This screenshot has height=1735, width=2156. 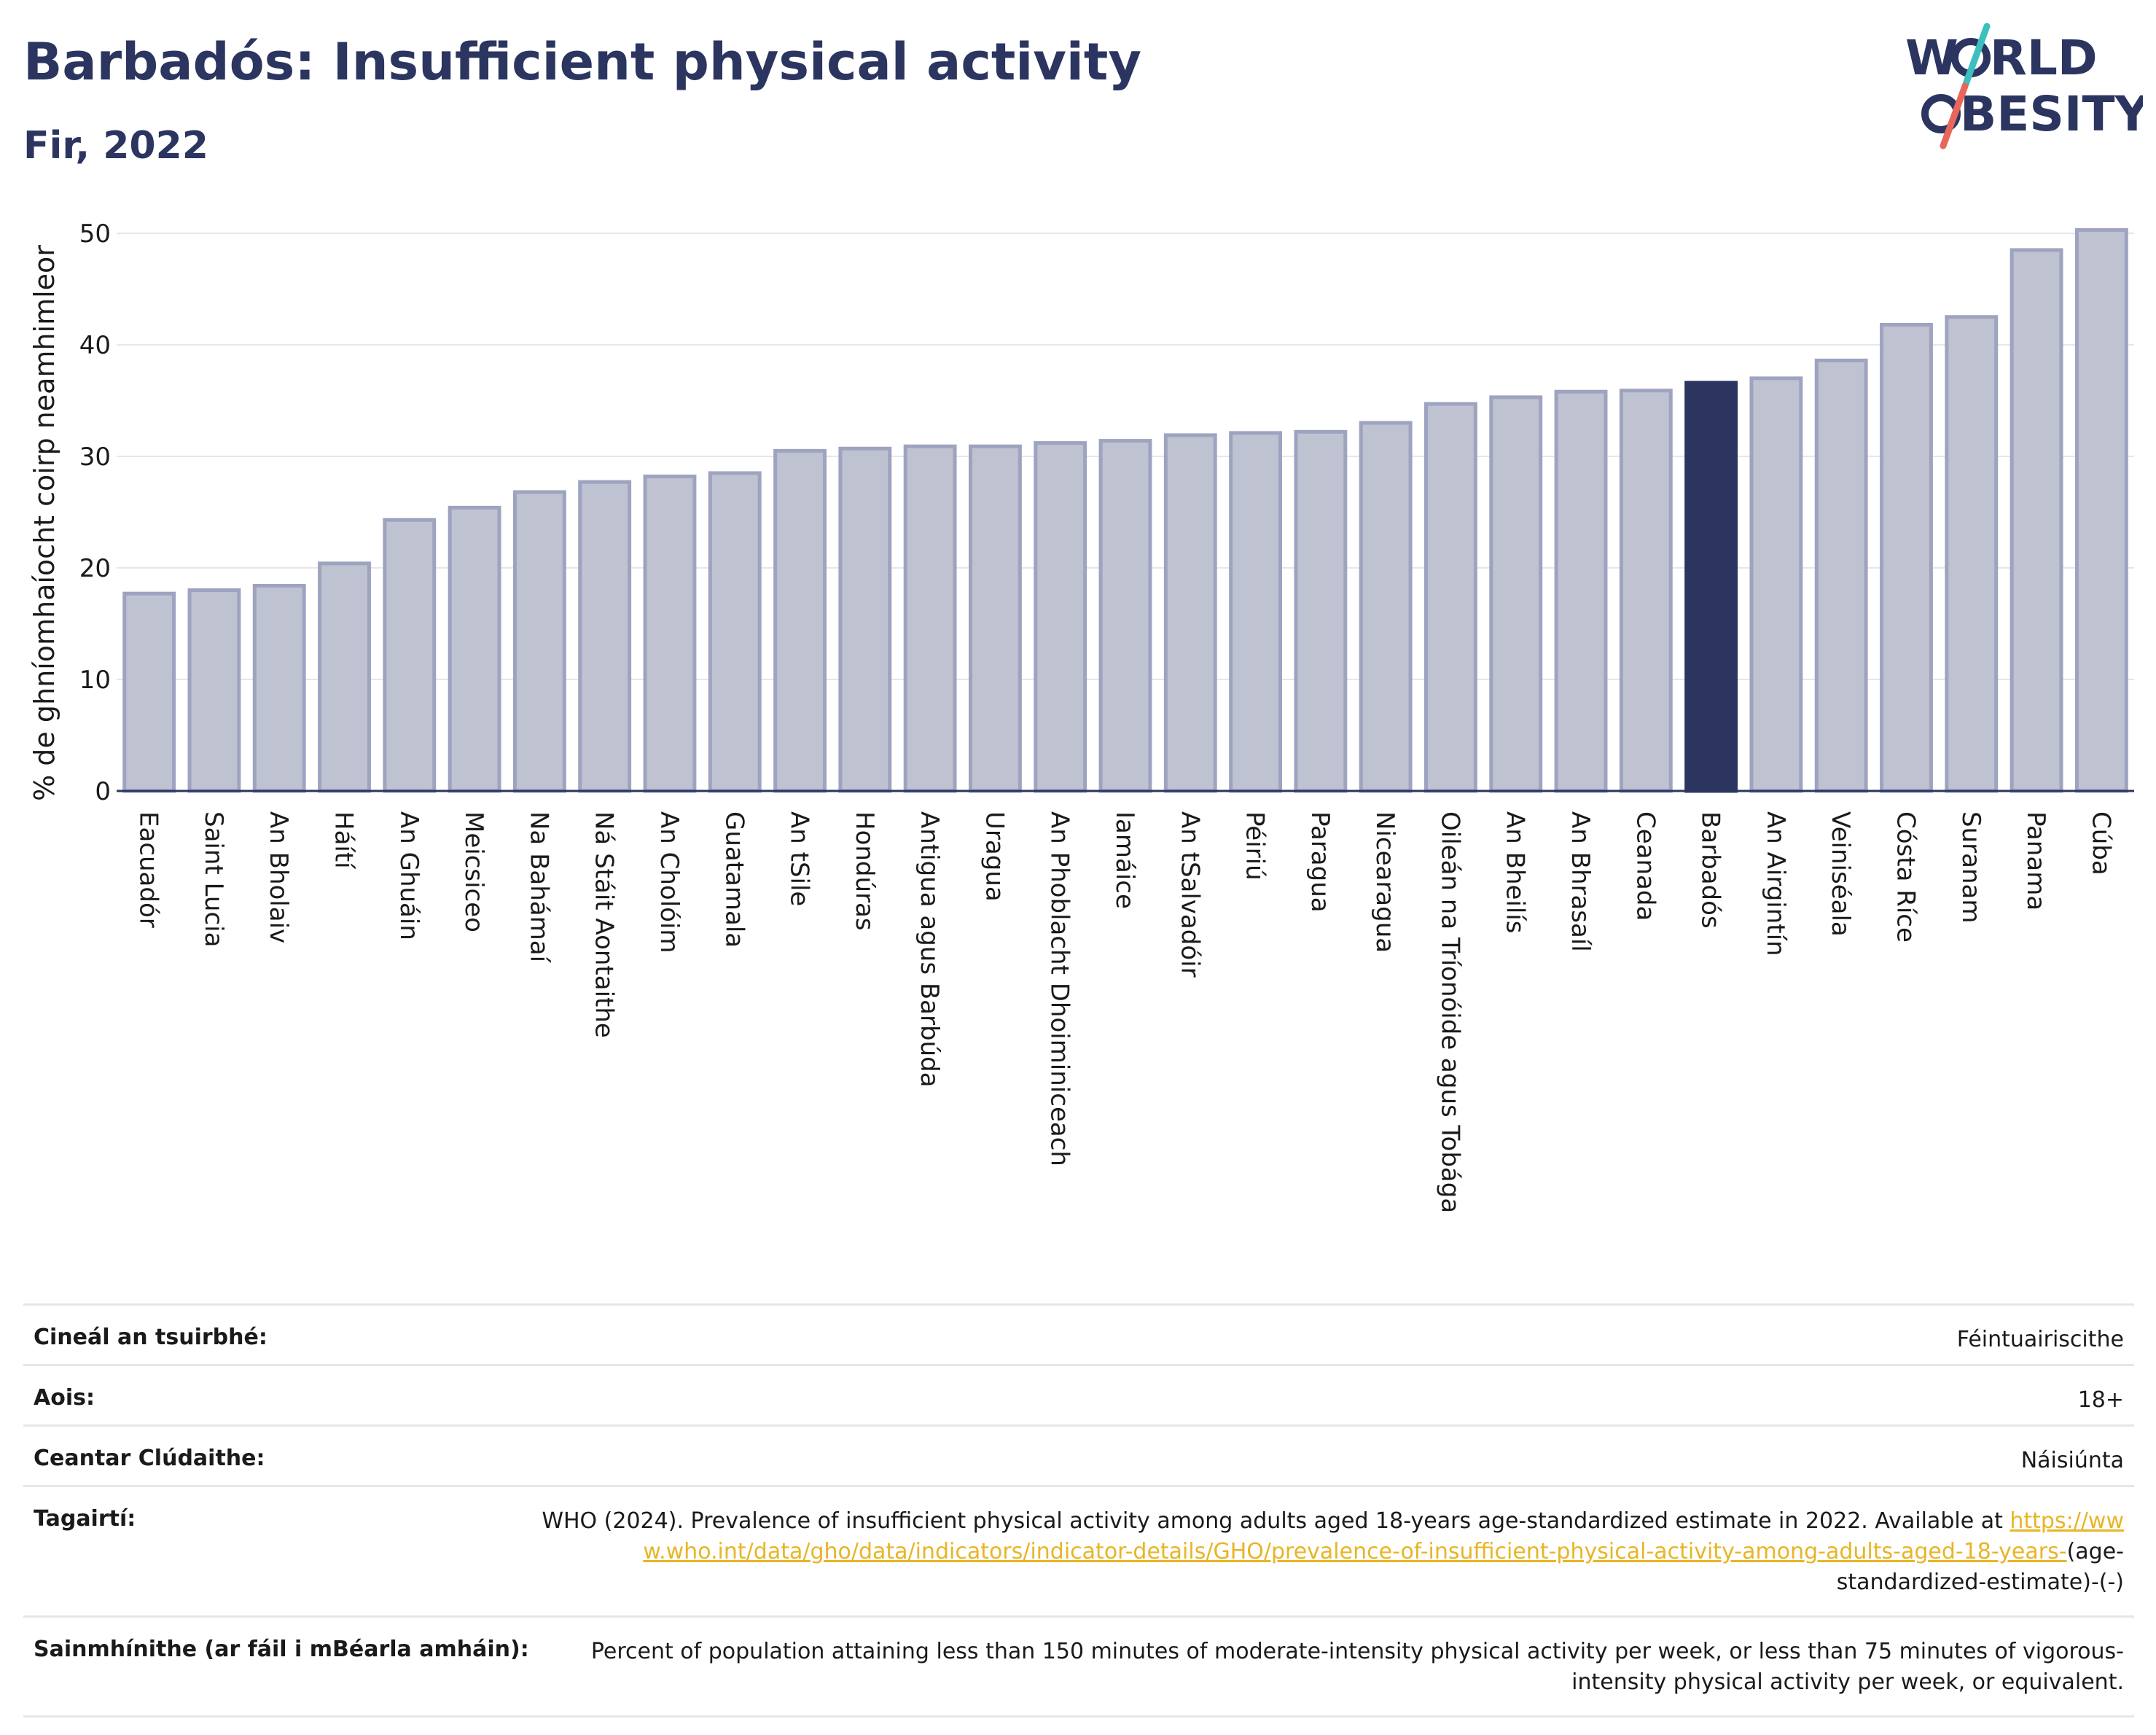 I want to click on x-category-label: Ná Stáit Aontaithe, so click(x=604, y=925).